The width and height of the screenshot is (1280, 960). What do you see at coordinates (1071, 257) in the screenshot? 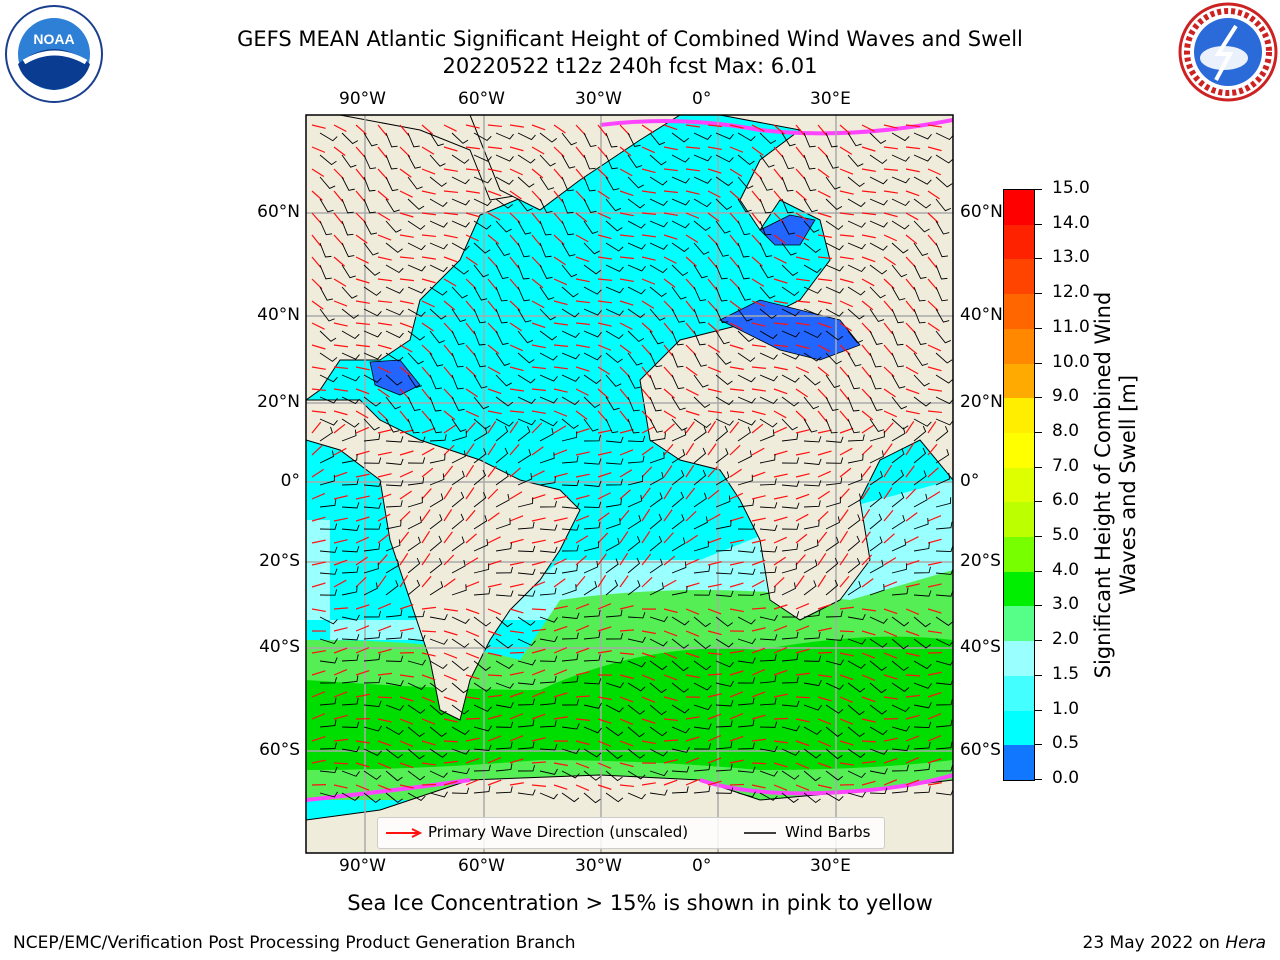
I see `colorbar-tick-label: 13.0` at bounding box center [1071, 257].